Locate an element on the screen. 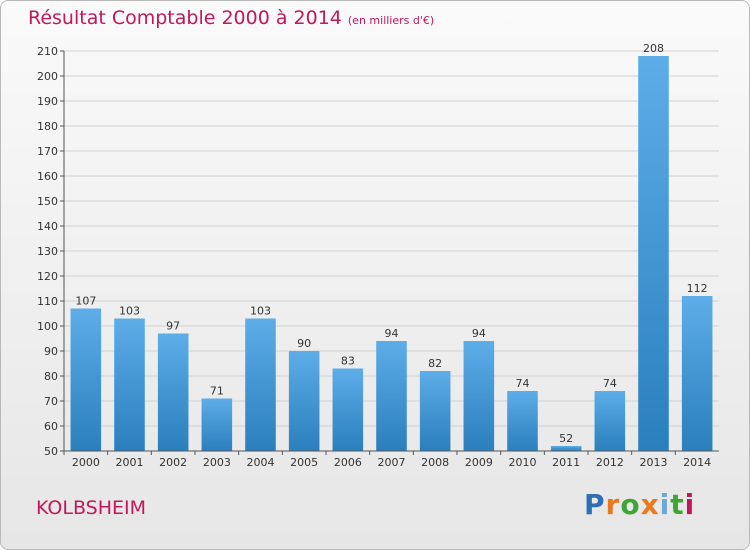  value-label: 82 is located at coordinates (435, 363).